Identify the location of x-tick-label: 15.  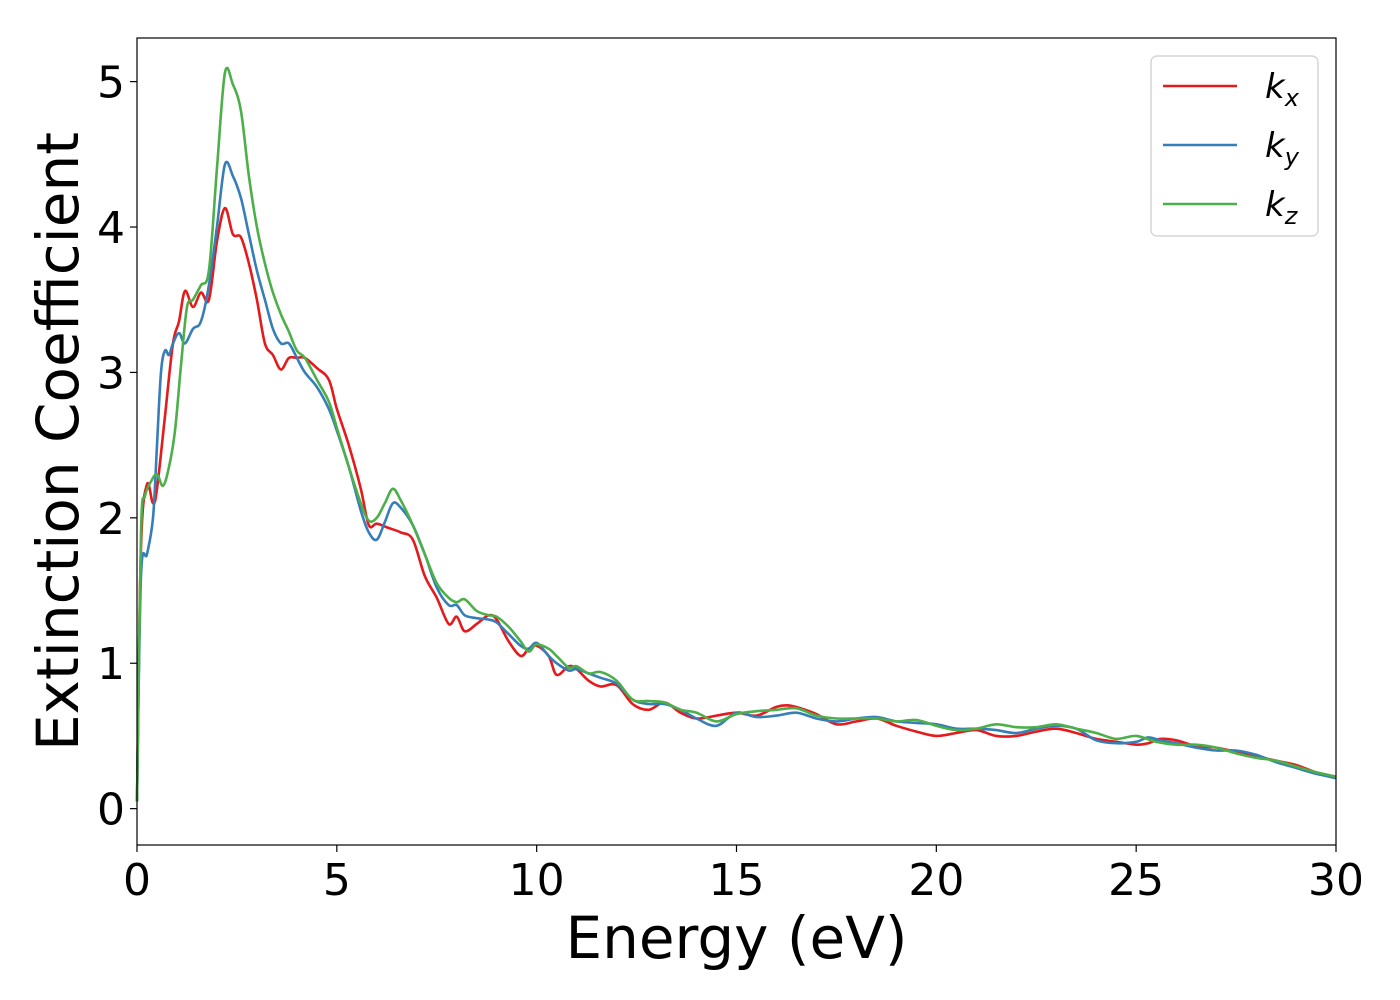
(737, 880).